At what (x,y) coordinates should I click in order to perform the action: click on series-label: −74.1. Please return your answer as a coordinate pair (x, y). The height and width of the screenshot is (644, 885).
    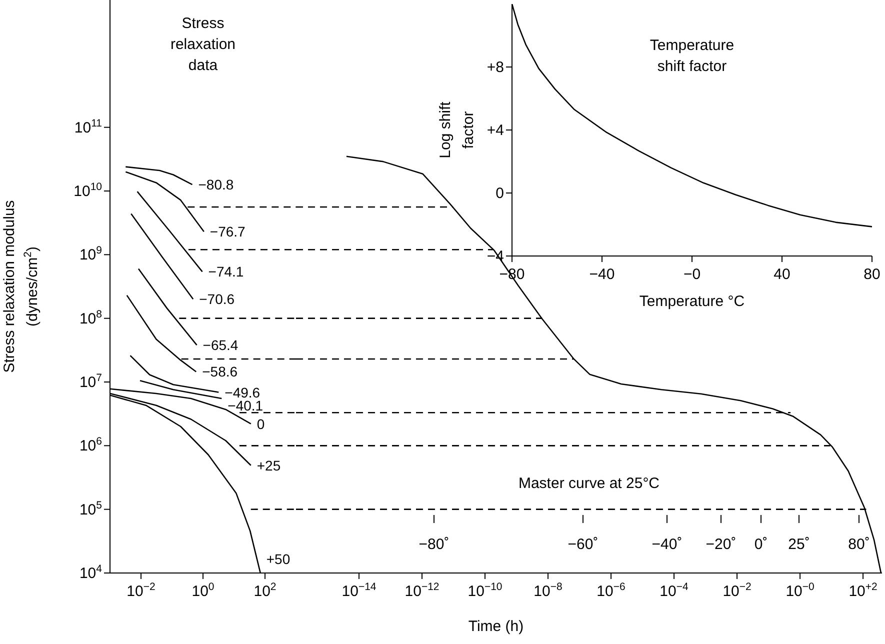
    Looking at the image, I should click on (226, 272).